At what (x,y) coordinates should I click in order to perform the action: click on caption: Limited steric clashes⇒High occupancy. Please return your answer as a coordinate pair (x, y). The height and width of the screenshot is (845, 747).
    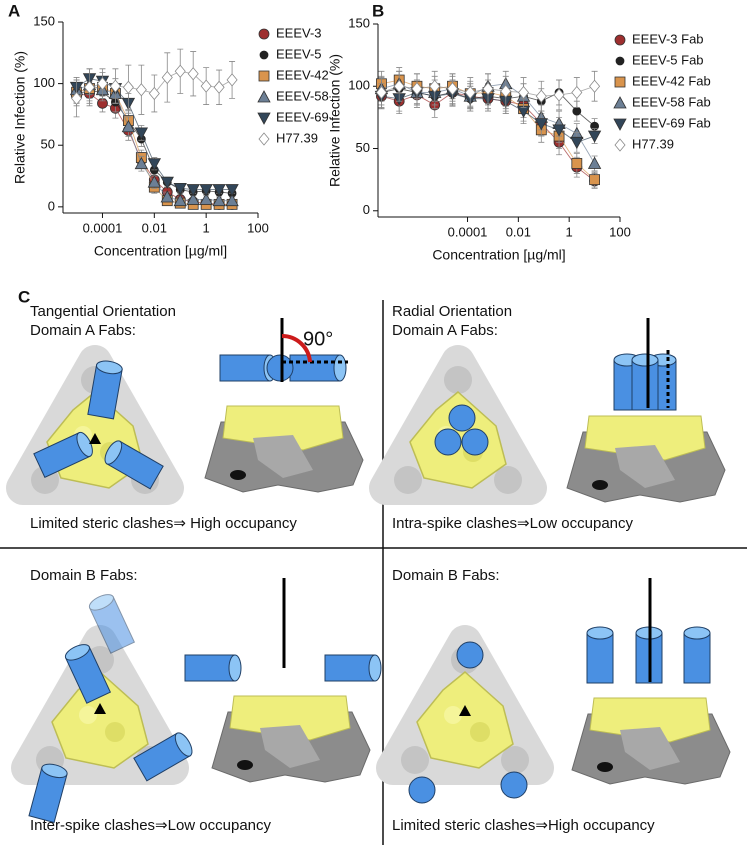
    Looking at the image, I should click on (523, 825).